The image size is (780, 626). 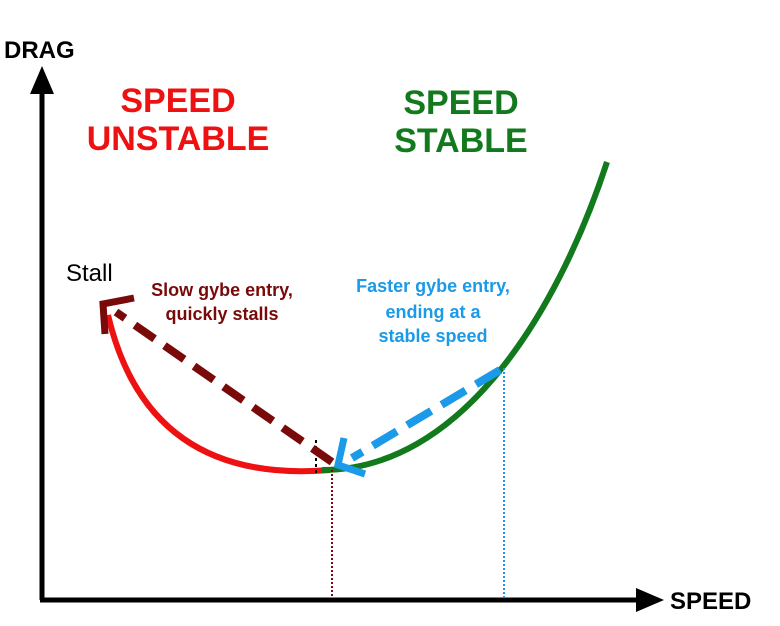 I want to click on region-unstable-title: SPEED UNSTABLE, so click(x=178, y=120).